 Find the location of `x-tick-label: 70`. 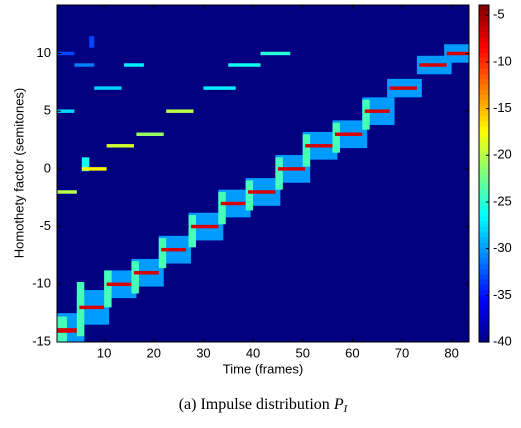

x-tick-label: 70 is located at coordinates (402, 352).